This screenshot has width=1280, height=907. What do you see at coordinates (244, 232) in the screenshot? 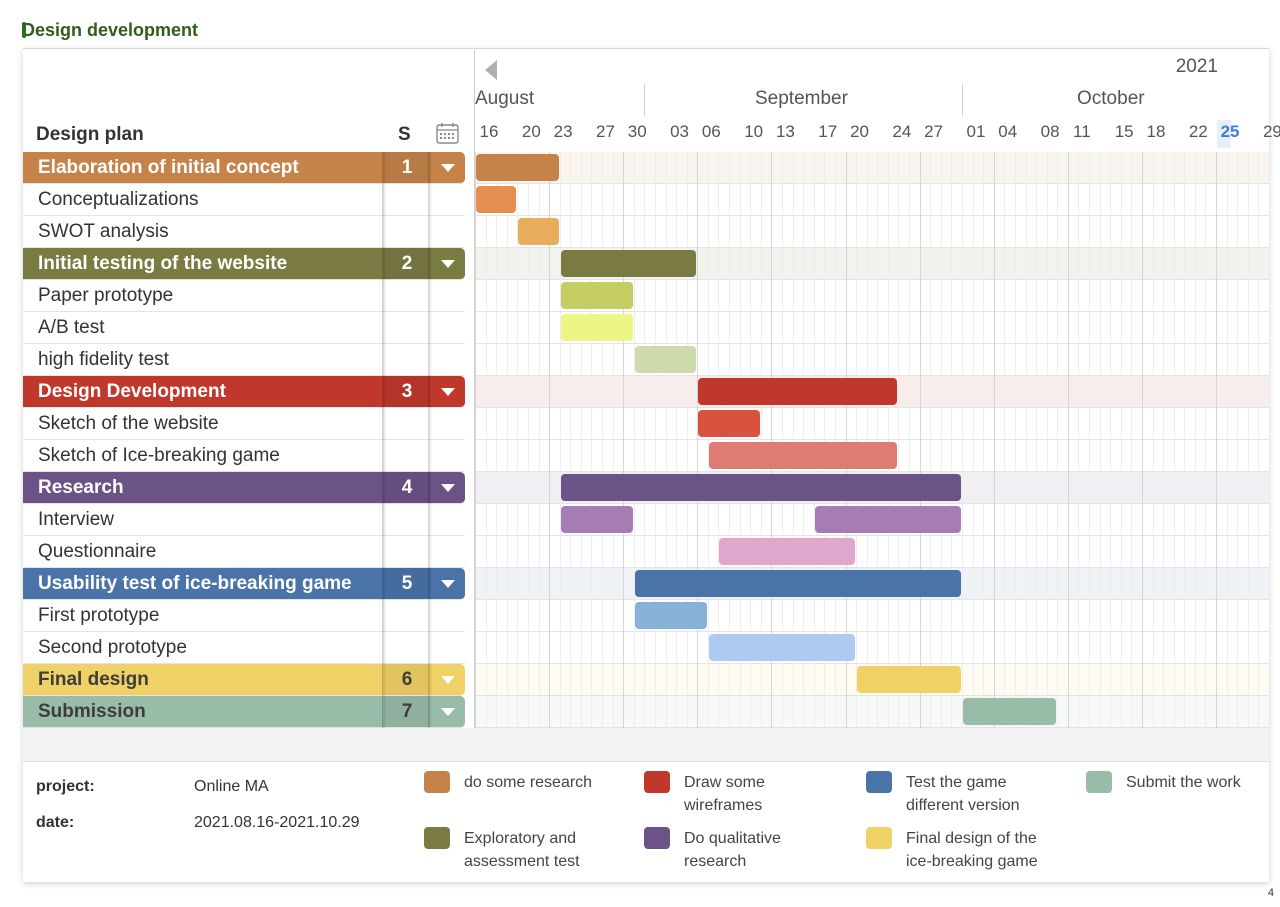
I see `task-row: SWOT analysis` at bounding box center [244, 232].